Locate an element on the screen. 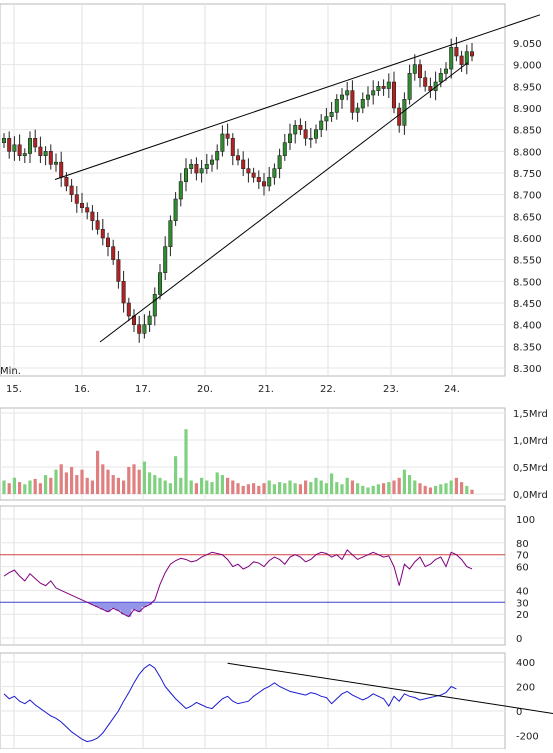 The width and height of the screenshot is (553, 753). momentum-tick-label: 0 is located at coordinates (519, 712).